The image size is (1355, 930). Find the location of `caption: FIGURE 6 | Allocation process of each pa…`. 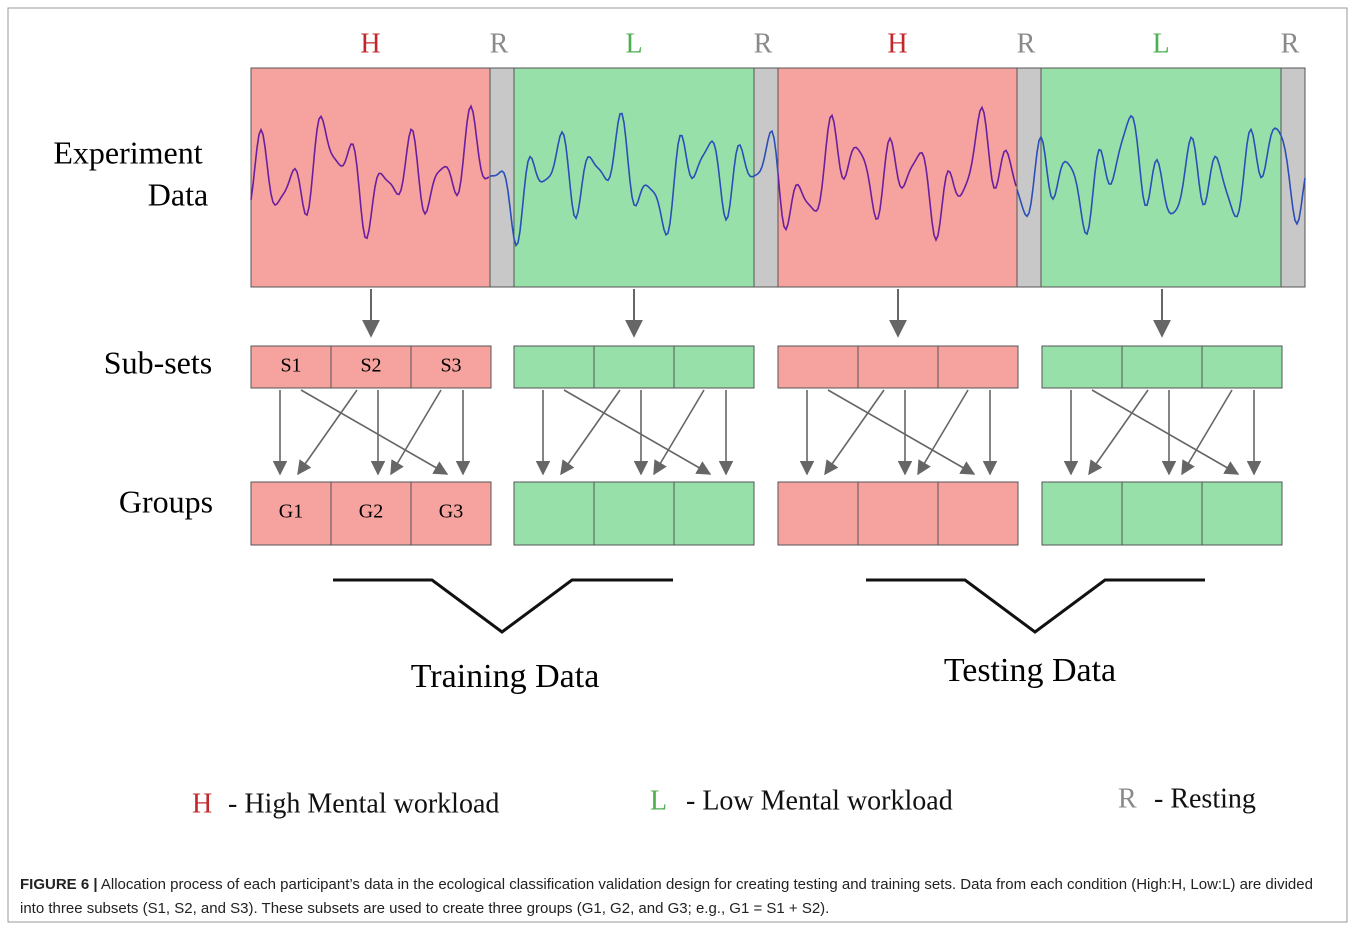

caption: FIGURE 6 | Allocation process of each pa… is located at coordinates (677, 897).